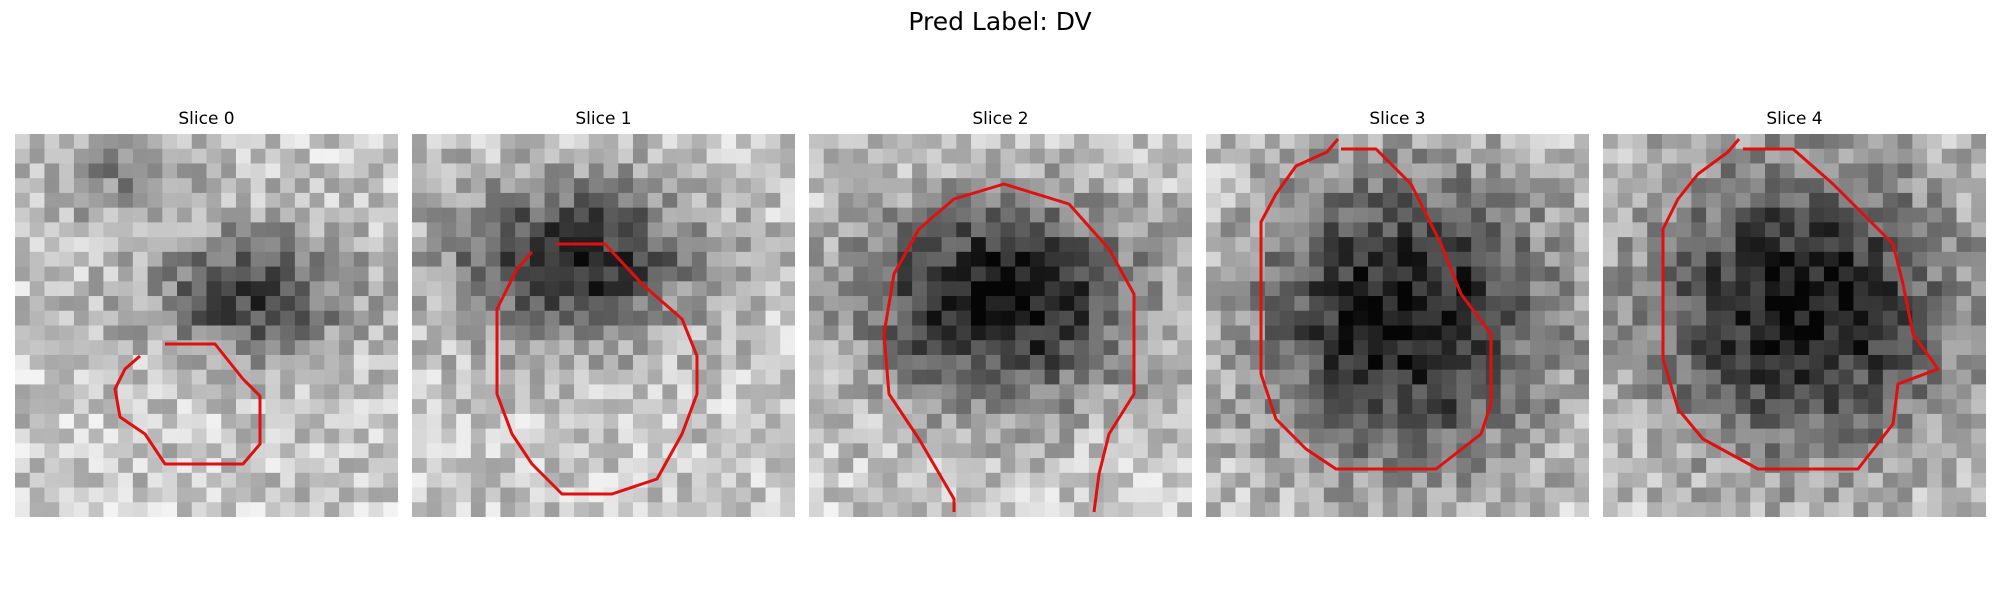 The width and height of the screenshot is (2000, 600). Describe the element at coordinates (1000, 21) in the screenshot. I see `figure-title: Pred Label: DV` at that location.